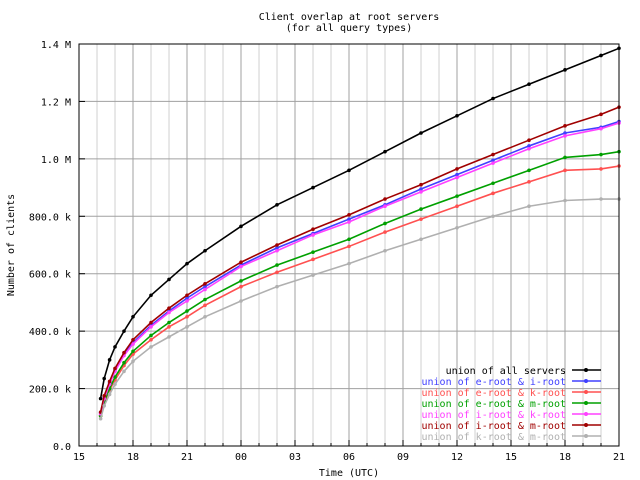 Image resolution: width=640 pixels, height=480 pixels. Describe the element at coordinates (50, 390) in the screenshot. I see `y-tick-label: 200.0 k` at that location.